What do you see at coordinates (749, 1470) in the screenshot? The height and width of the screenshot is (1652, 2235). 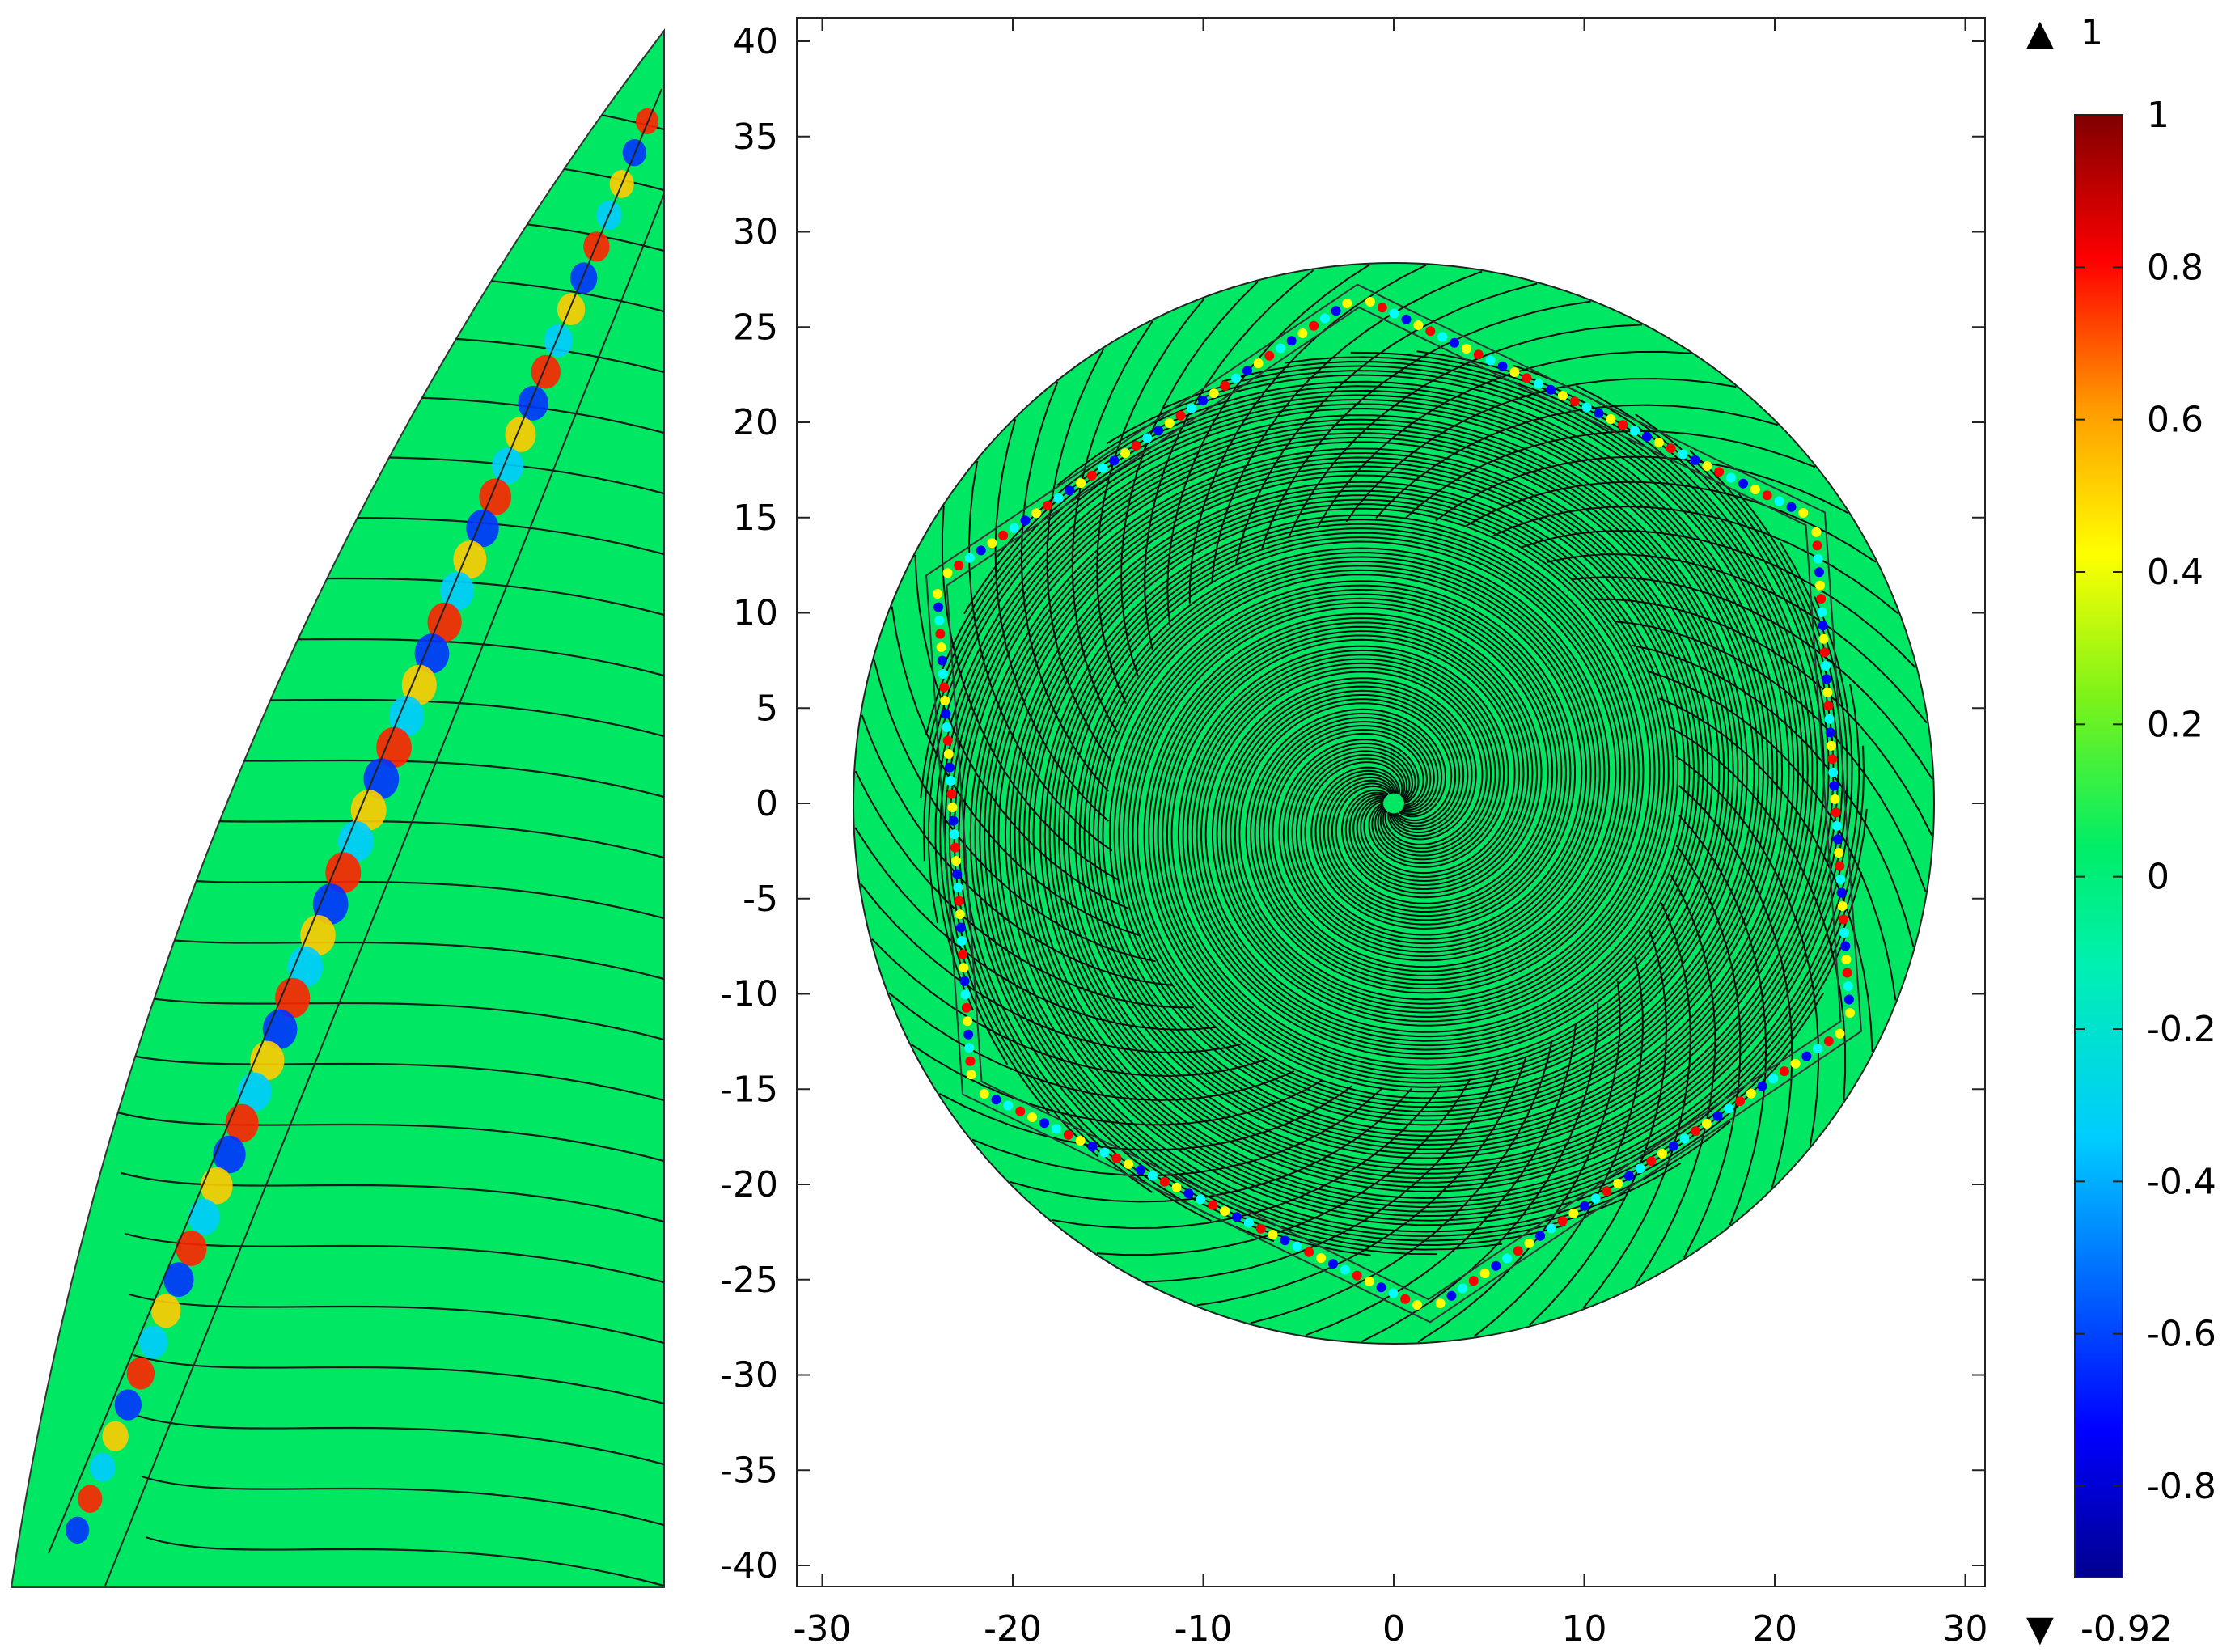 I see `y-tick-label: -35` at bounding box center [749, 1470].